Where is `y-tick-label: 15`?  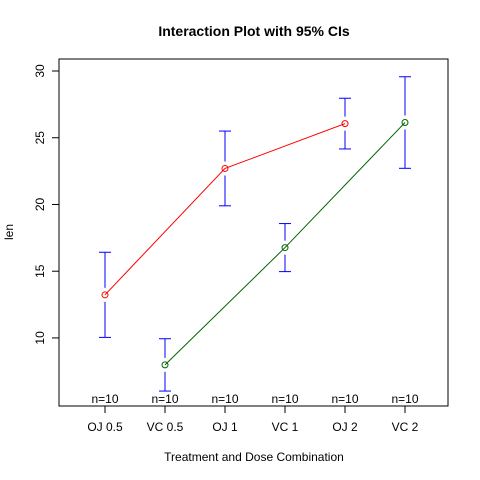
y-tick-label: 15 is located at coordinates (40, 271).